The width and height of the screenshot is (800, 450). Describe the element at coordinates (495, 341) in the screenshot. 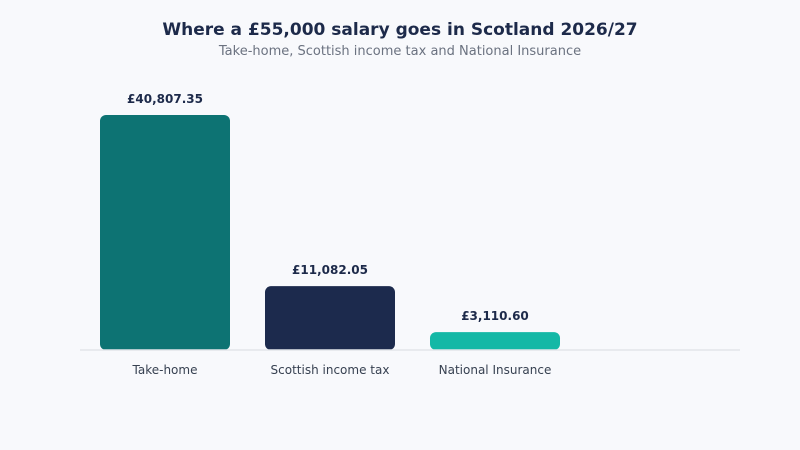

I see `bar-national-insurance` at that location.